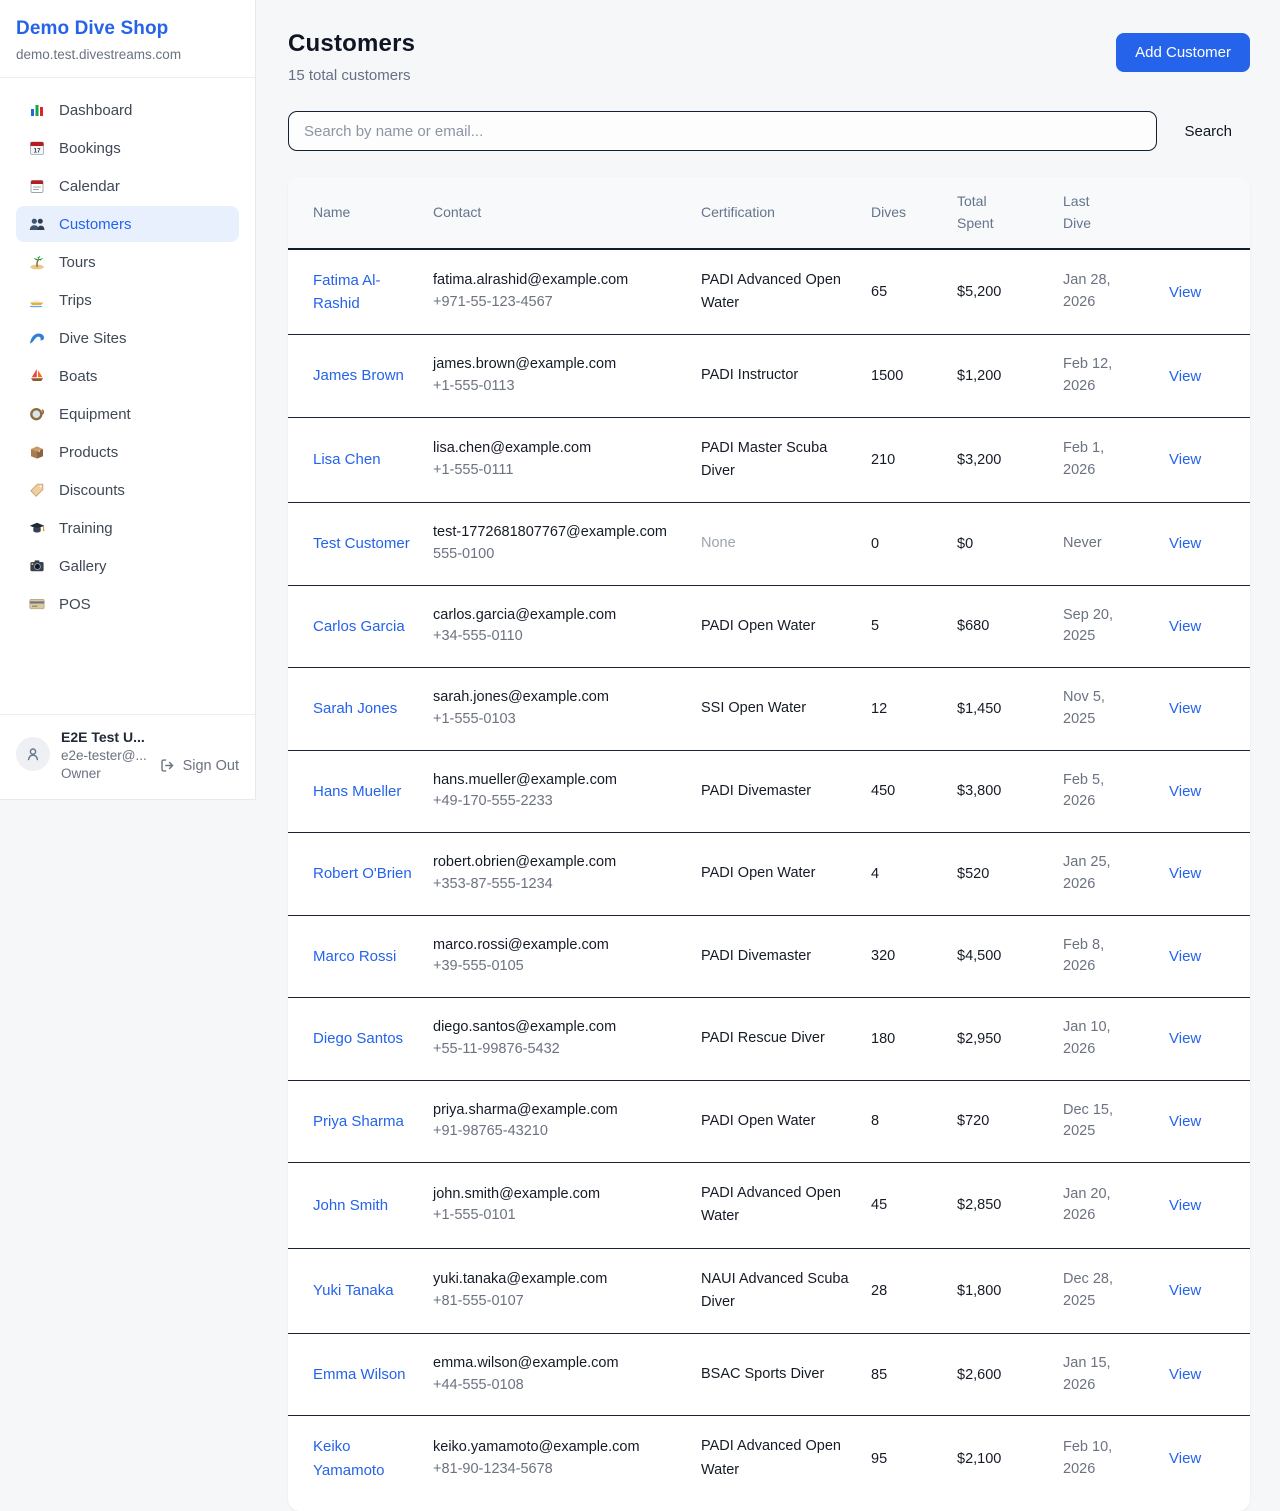 This screenshot has width=1280, height=1511. I want to click on customer-phone: +91-98765-43210, so click(490, 1131).